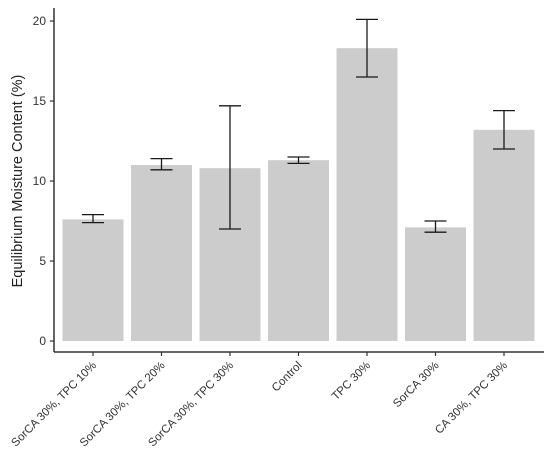 This screenshot has height=465, width=550. What do you see at coordinates (471, 398) in the screenshot?
I see `x-tick-label: CA 30%, TPC 30%` at bounding box center [471, 398].